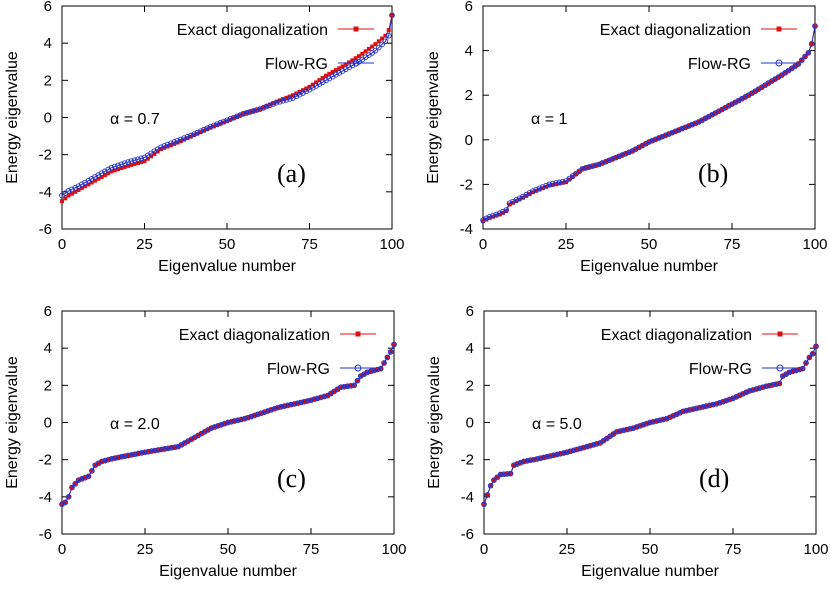  I want to click on y-tick-label: 2, so click(48, 80).